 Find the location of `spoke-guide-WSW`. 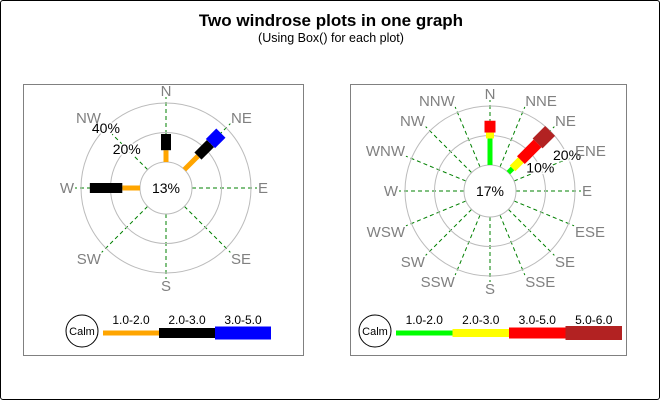

spoke-guide-WSW is located at coordinates (436, 213).